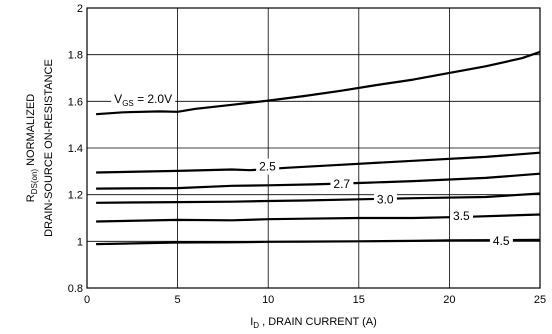 The width and height of the screenshot is (552, 334). What do you see at coordinates (315, 300) in the screenshot?
I see `x-tick-labels: 0 5 10 15 20 25` at bounding box center [315, 300].